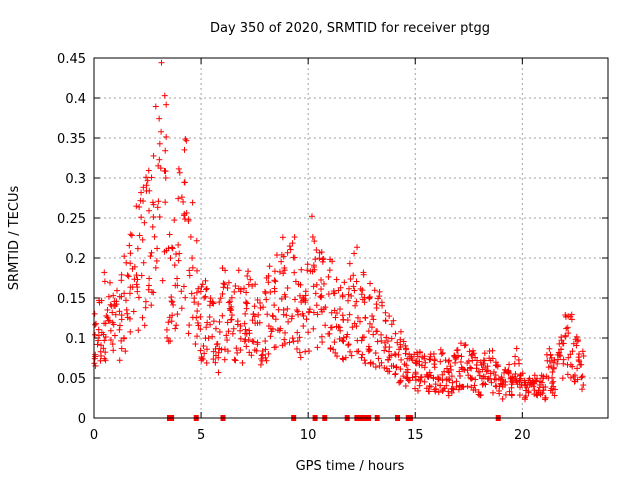 The image size is (640, 480). I want to click on y-tick-label: 0.25, so click(71, 219).